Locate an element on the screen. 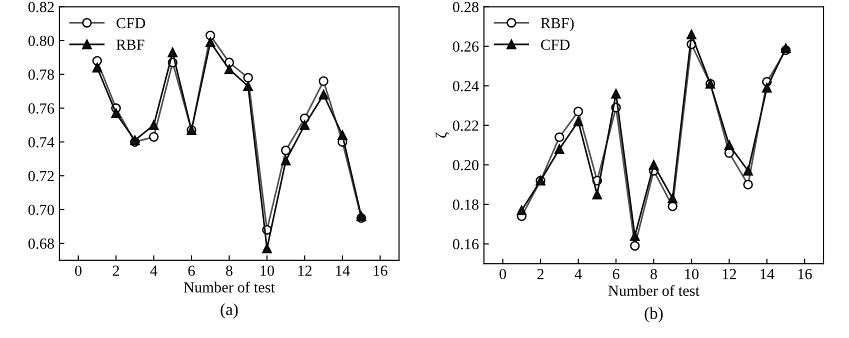 The width and height of the screenshot is (849, 338). y-tick-label: 0.68 is located at coordinates (41, 243).